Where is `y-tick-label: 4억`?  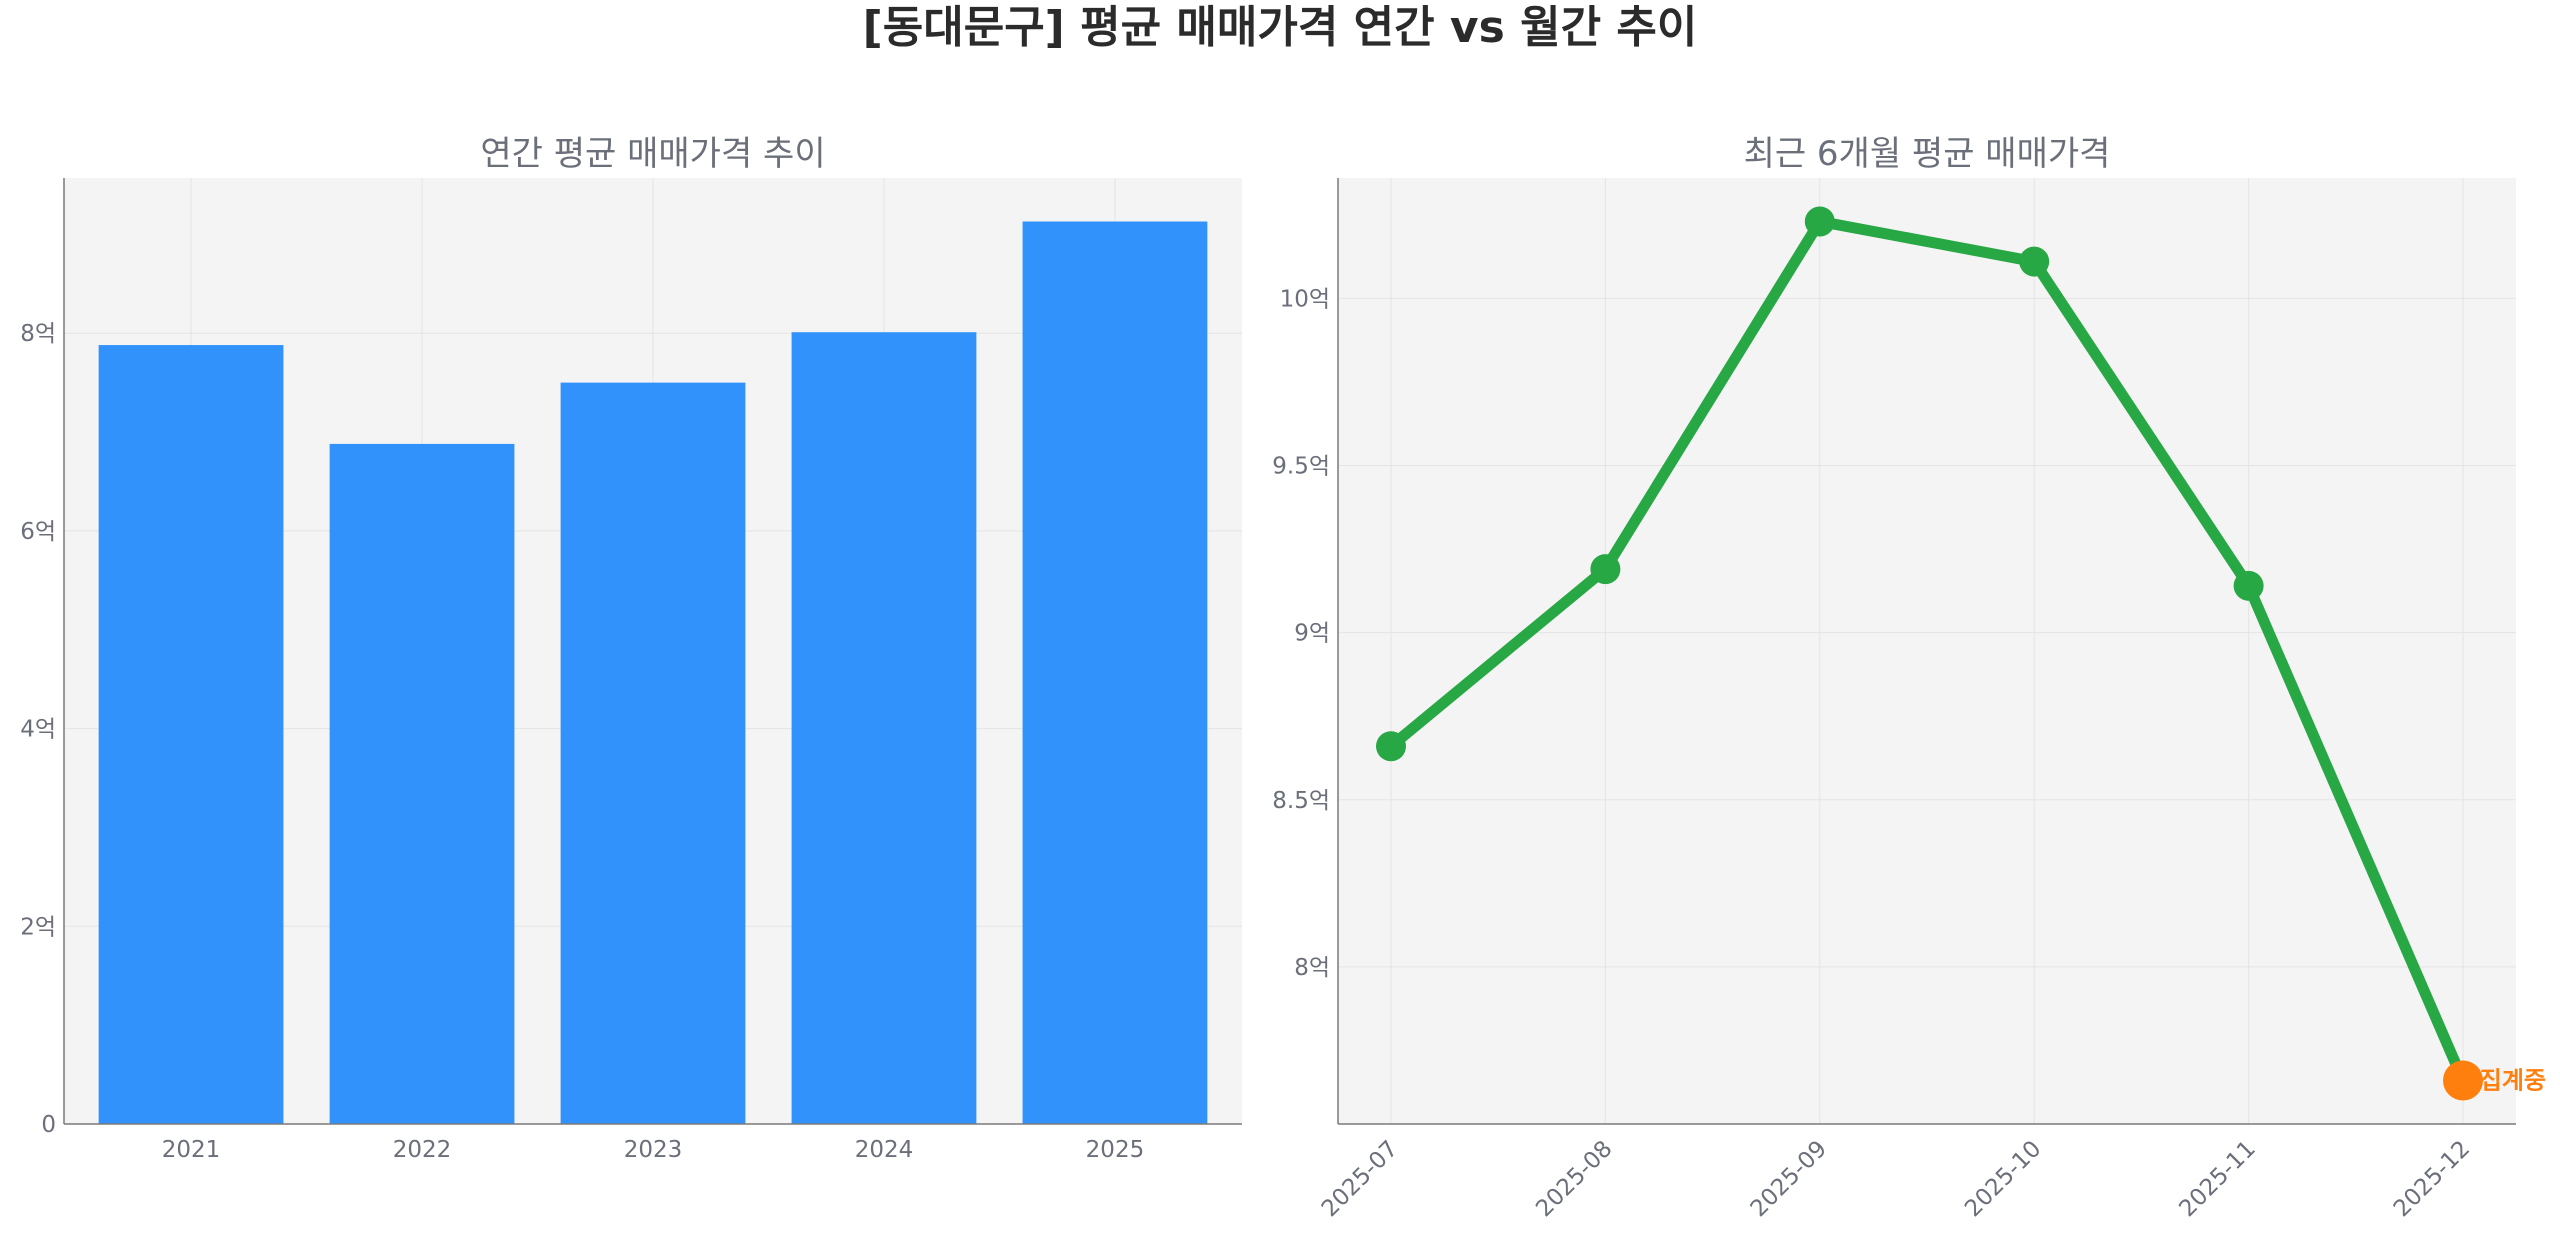
y-tick-label: 4억 is located at coordinates (38, 730).